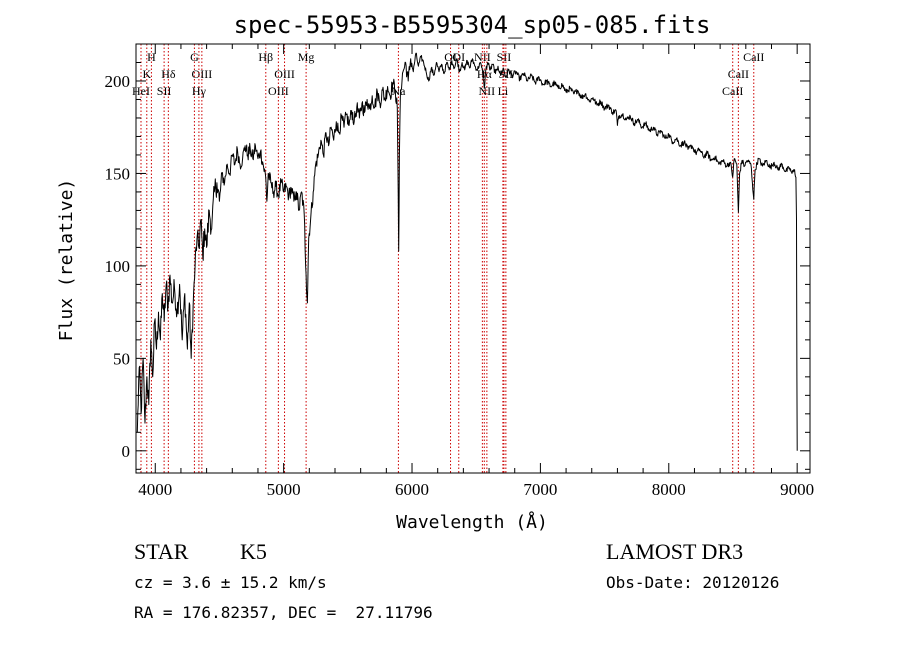 This screenshot has height=649, width=900. Describe the element at coordinates (118, 81) in the screenshot. I see `y-tick-label: 200` at that location.